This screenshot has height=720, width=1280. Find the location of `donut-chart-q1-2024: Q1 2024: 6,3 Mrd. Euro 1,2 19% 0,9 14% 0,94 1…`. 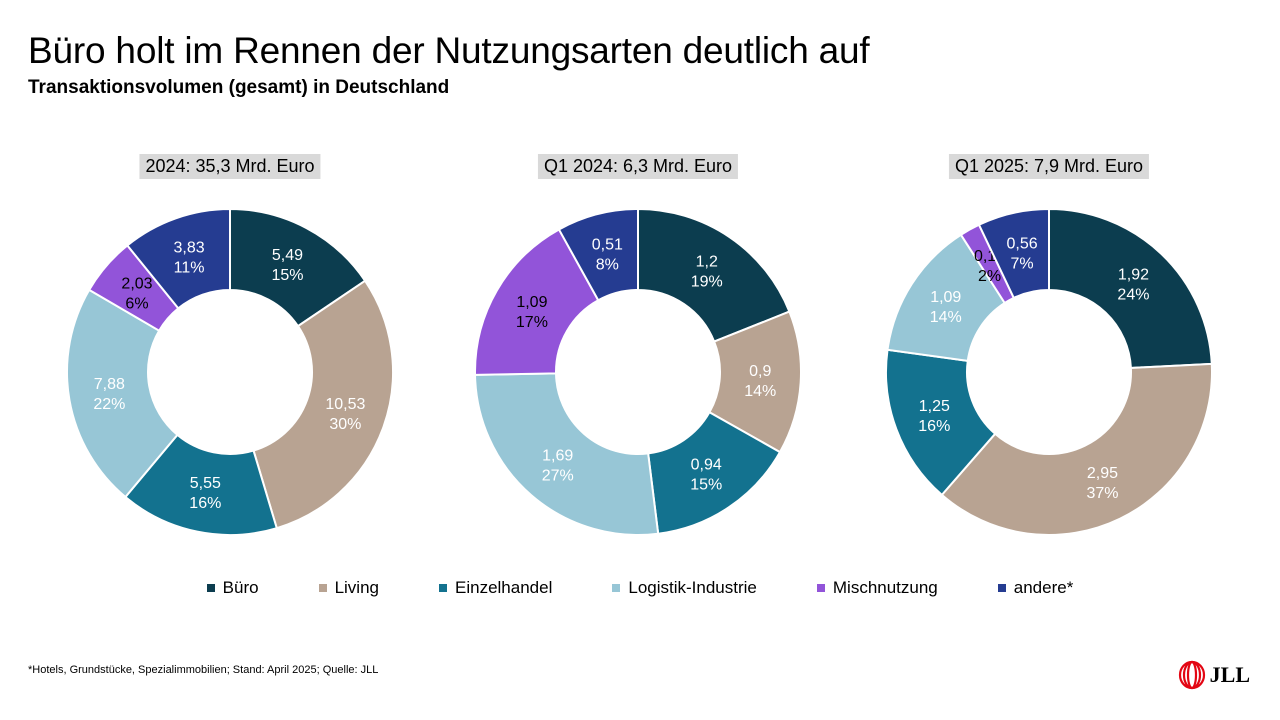

donut-chart-q1-2024: Q1 2024: 6,3 Mrd. Euro 1,2 19% 0,9 14% 0,94 1… is located at coordinates (638, 350).